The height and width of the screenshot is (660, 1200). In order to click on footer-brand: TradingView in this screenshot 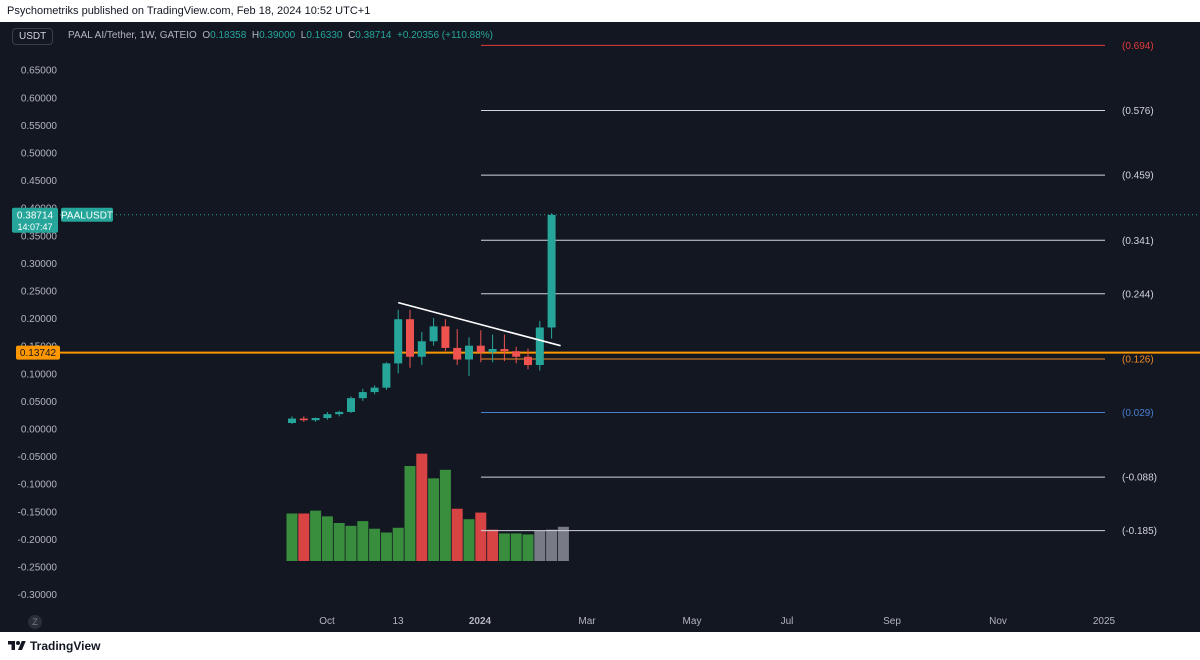, I will do `click(65, 646)`.